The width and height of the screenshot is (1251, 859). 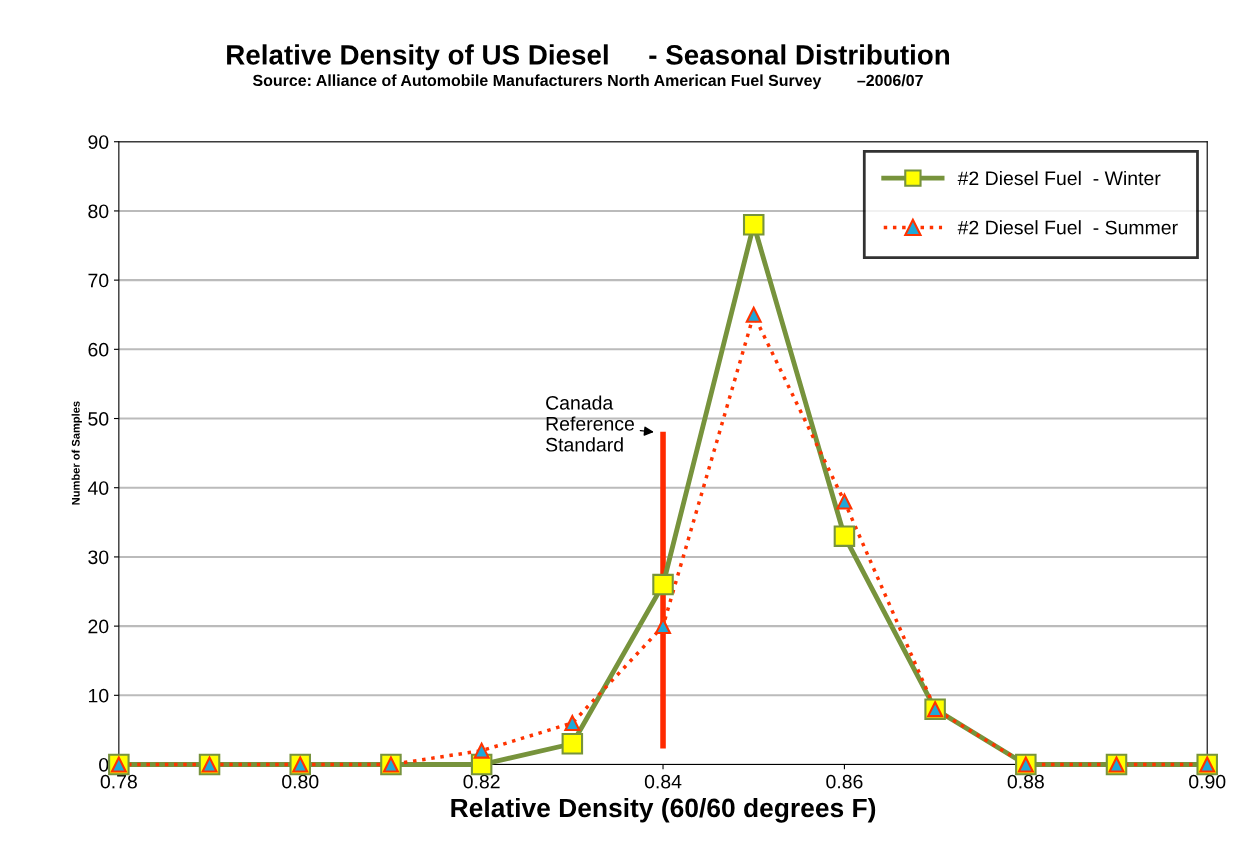 What do you see at coordinates (844, 781) in the screenshot?
I see `x-tick-label: 0.86` at bounding box center [844, 781].